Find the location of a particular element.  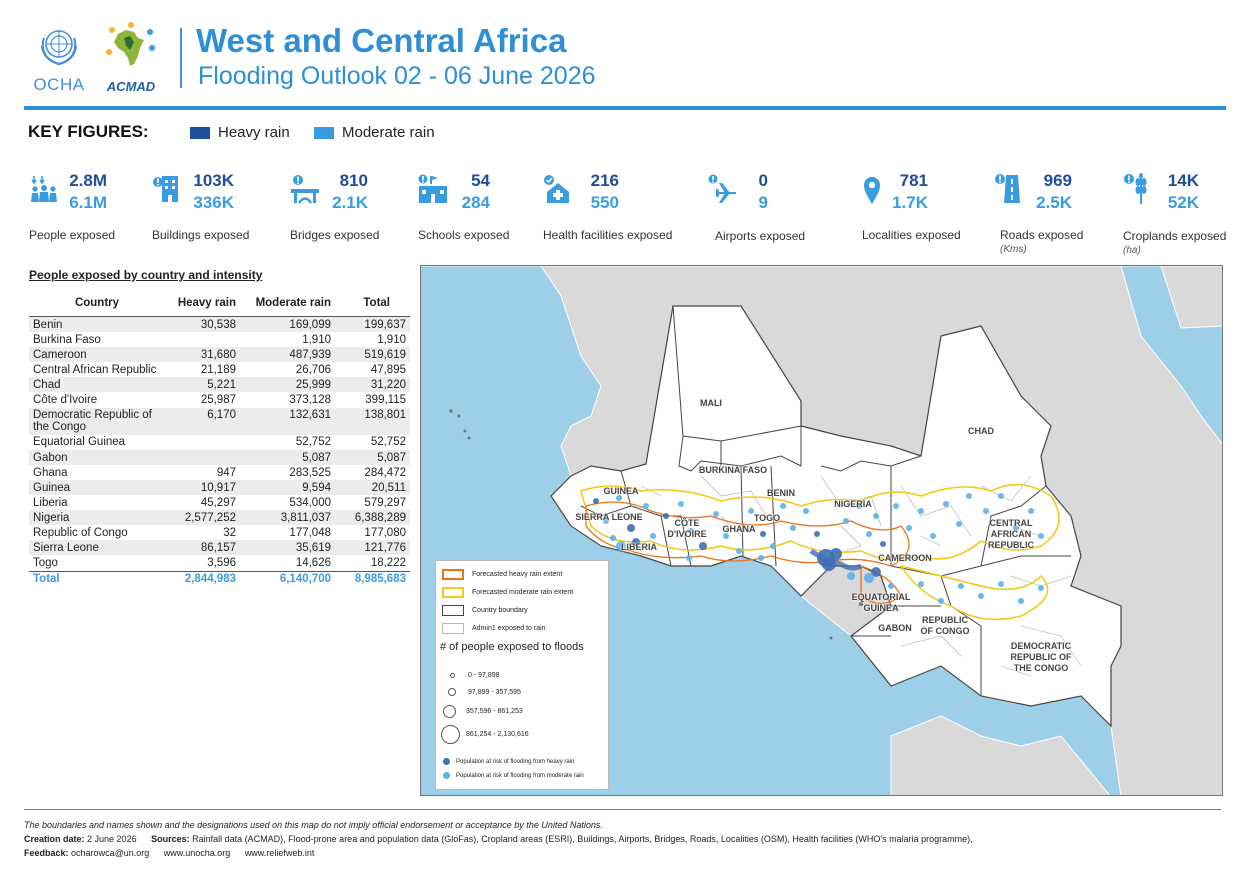

ocha-logo: OCHA is located at coordinates (59, 58).